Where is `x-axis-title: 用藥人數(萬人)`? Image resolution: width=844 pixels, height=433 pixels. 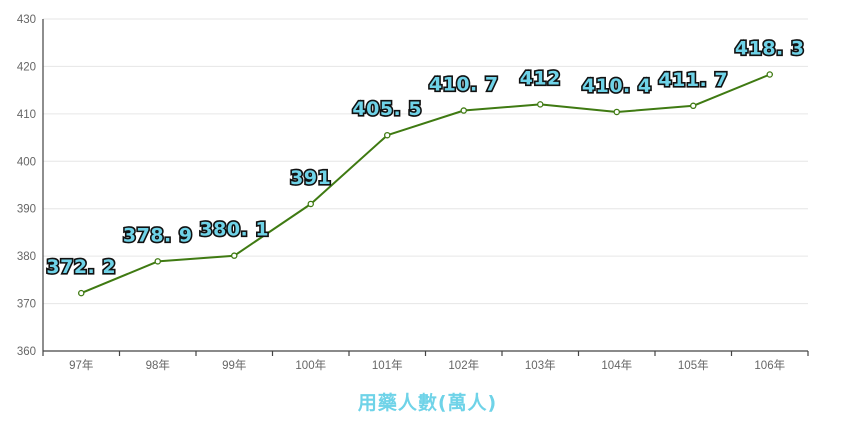
x-axis-title: 用藥人數(萬人) is located at coordinates (427, 403).